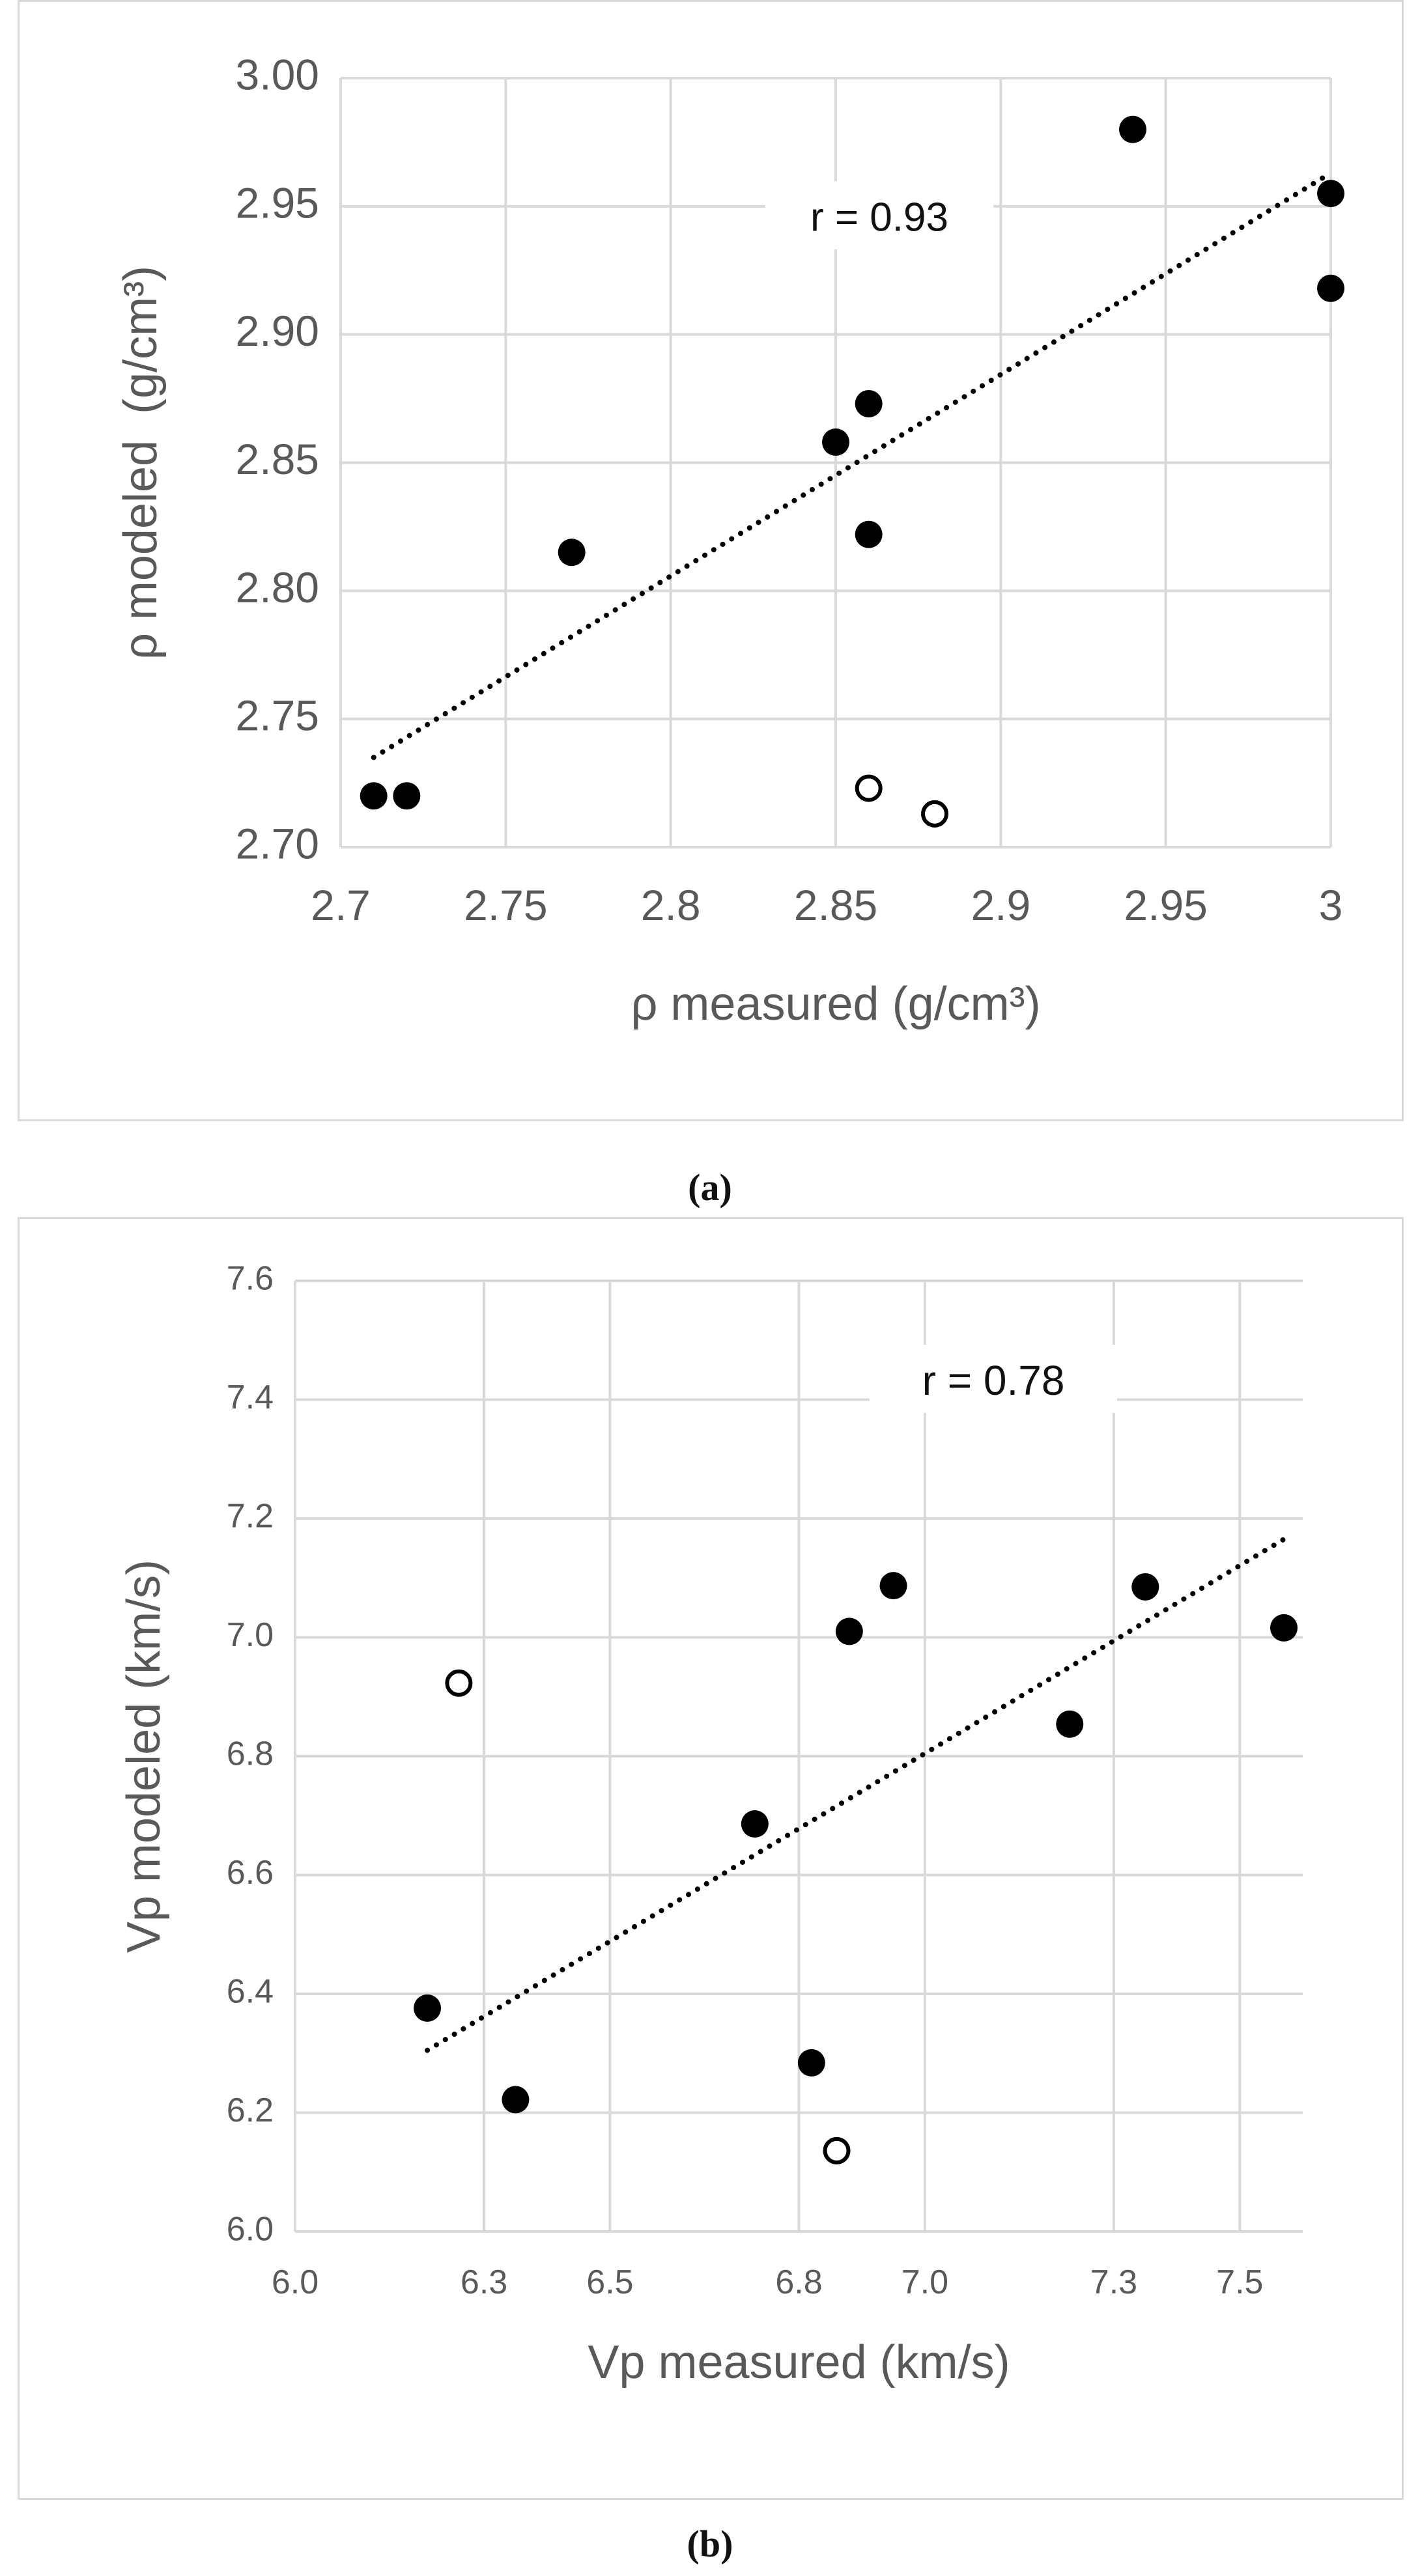  Describe the element at coordinates (835, 905) in the screenshot. I see `x-tick-label: 2.85` at that location.